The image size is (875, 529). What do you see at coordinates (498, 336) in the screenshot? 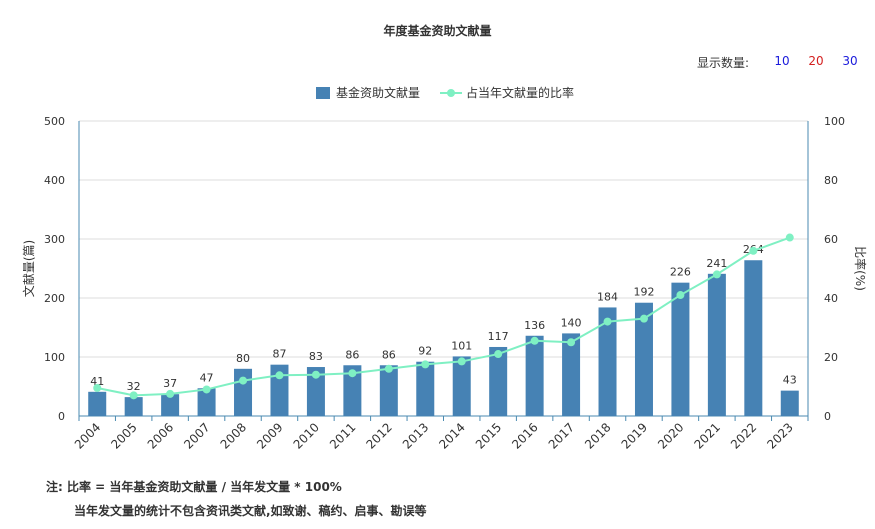
I see `bar-data-label: 117` at bounding box center [498, 336].